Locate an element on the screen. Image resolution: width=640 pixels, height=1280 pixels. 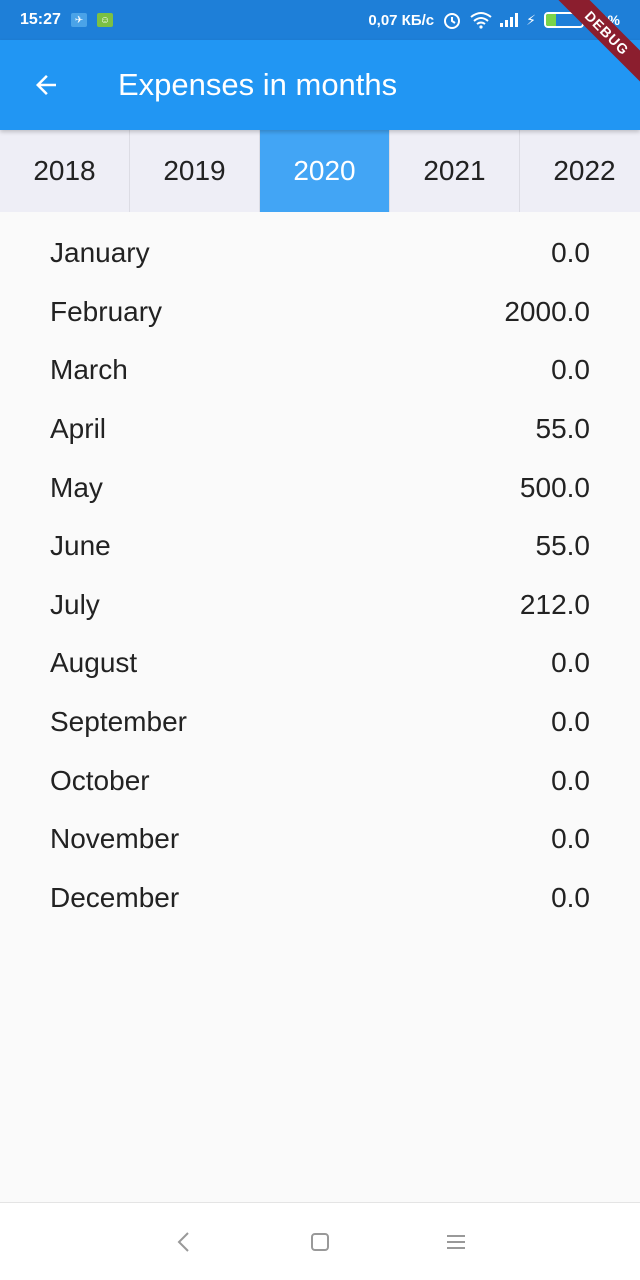
arrow-back-icon is located at coordinates (46, 85).